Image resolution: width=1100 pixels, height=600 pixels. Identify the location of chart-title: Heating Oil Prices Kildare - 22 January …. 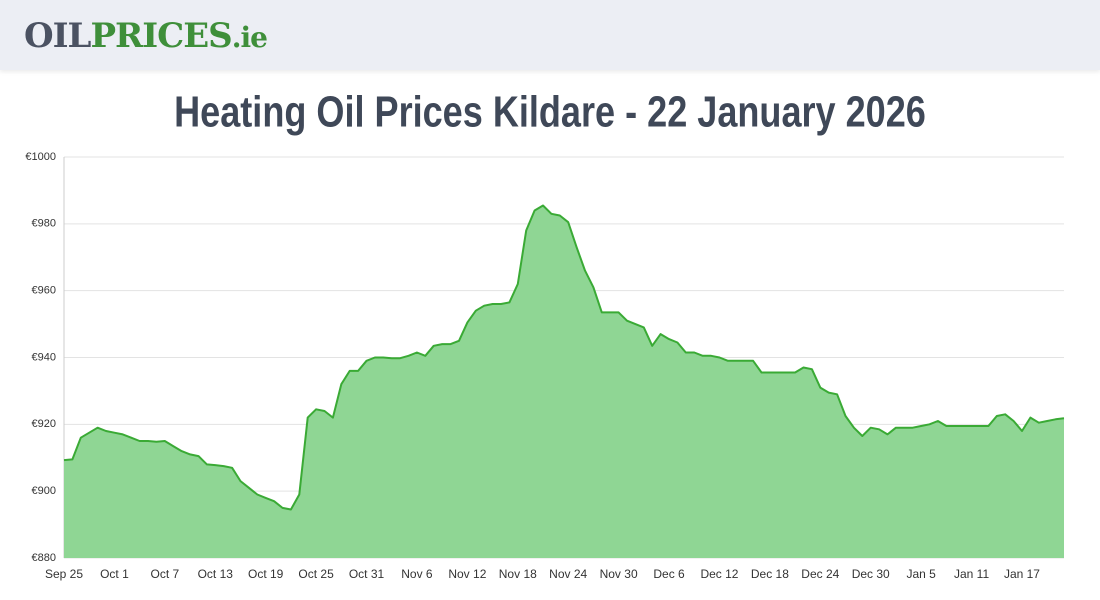
(550, 111).